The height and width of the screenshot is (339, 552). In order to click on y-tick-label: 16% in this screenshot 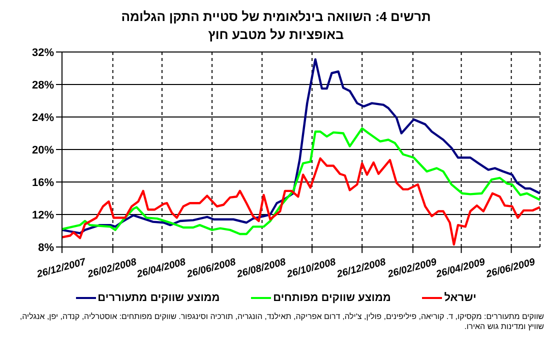, I will do `click(43, 182)`.